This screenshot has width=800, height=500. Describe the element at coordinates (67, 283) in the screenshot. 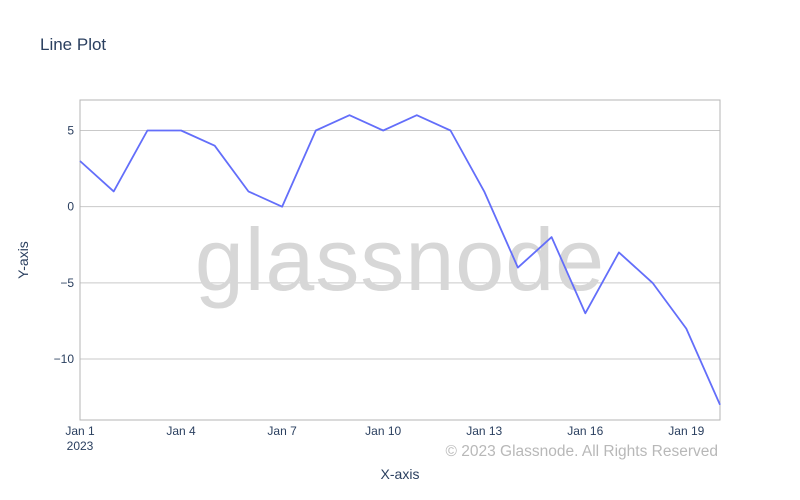

I see `y-tick-label: −5` at that location.